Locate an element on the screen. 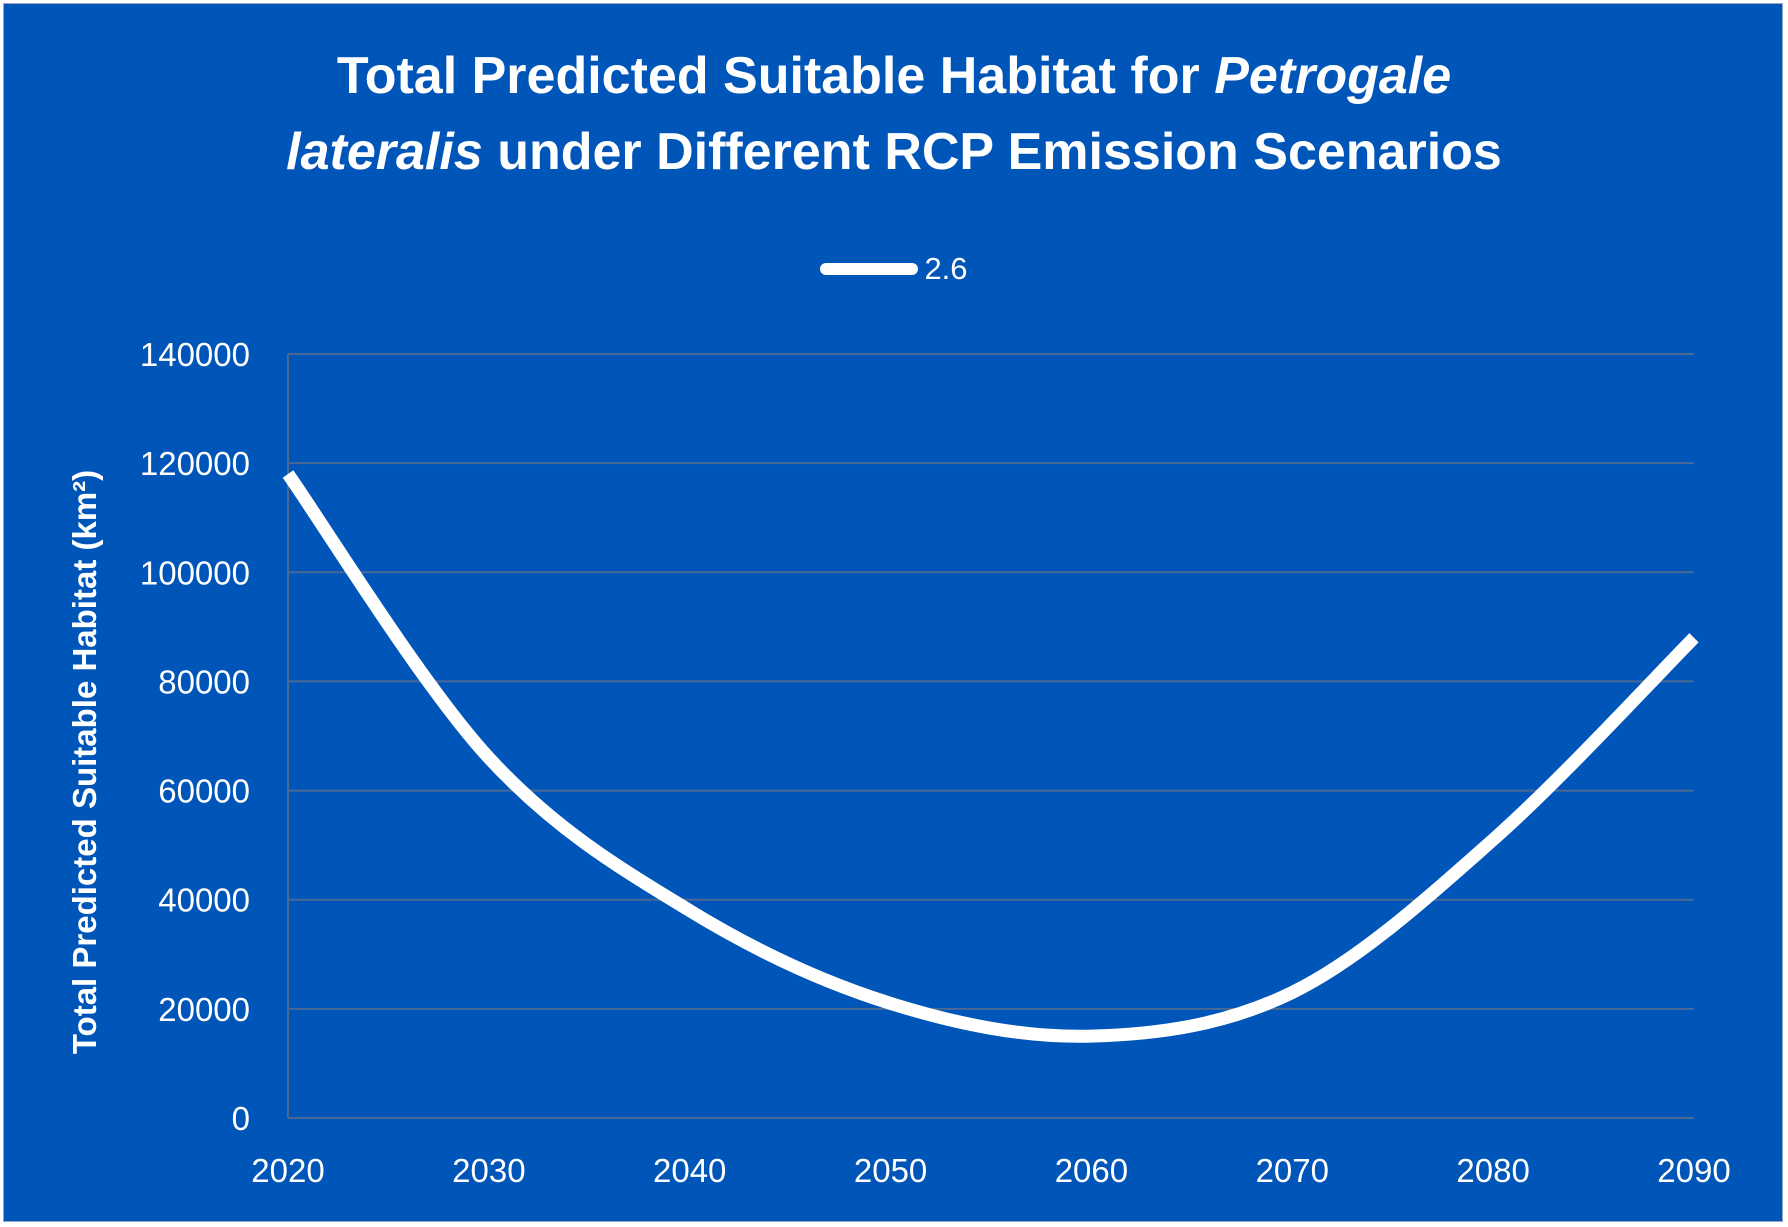  x-tick-label: 2090 is located at coordinates (1693, 1170).